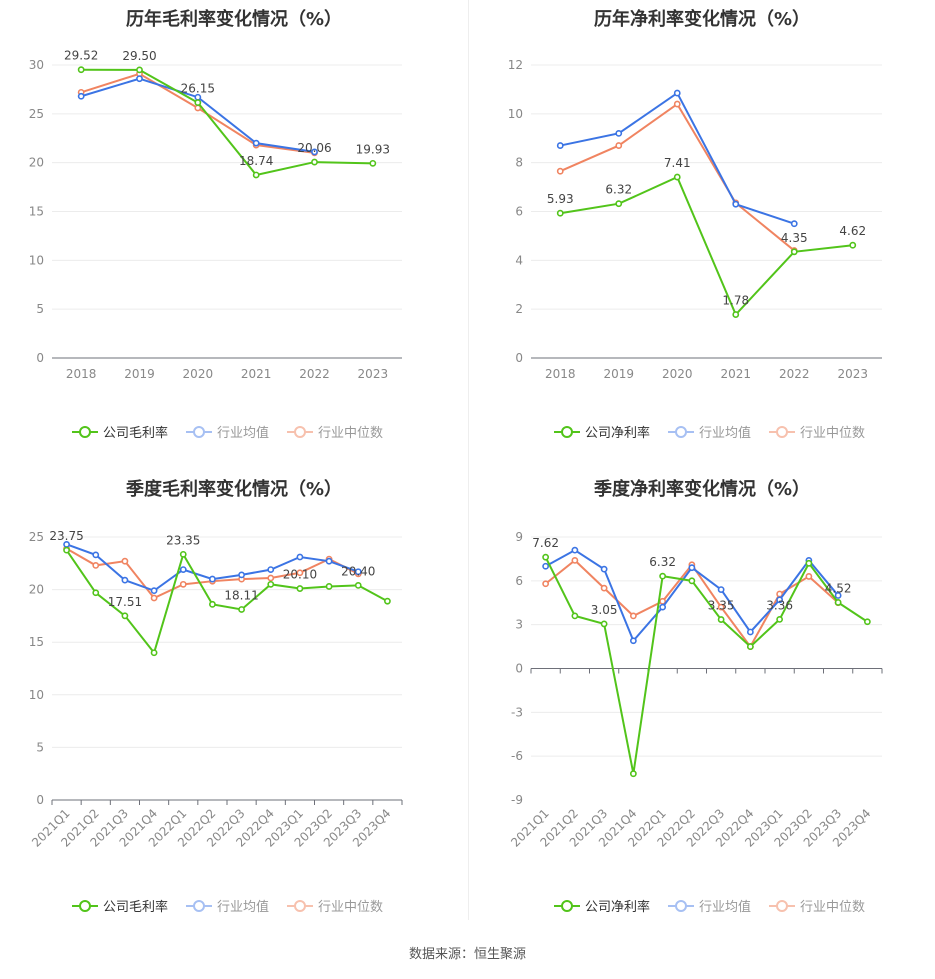 The height and width of the screenshot is (979, 935). What do you see at coordinates (519, 260) in the screenshot?
I see `y-tick-label: 4` at bounding box center [519, 260].